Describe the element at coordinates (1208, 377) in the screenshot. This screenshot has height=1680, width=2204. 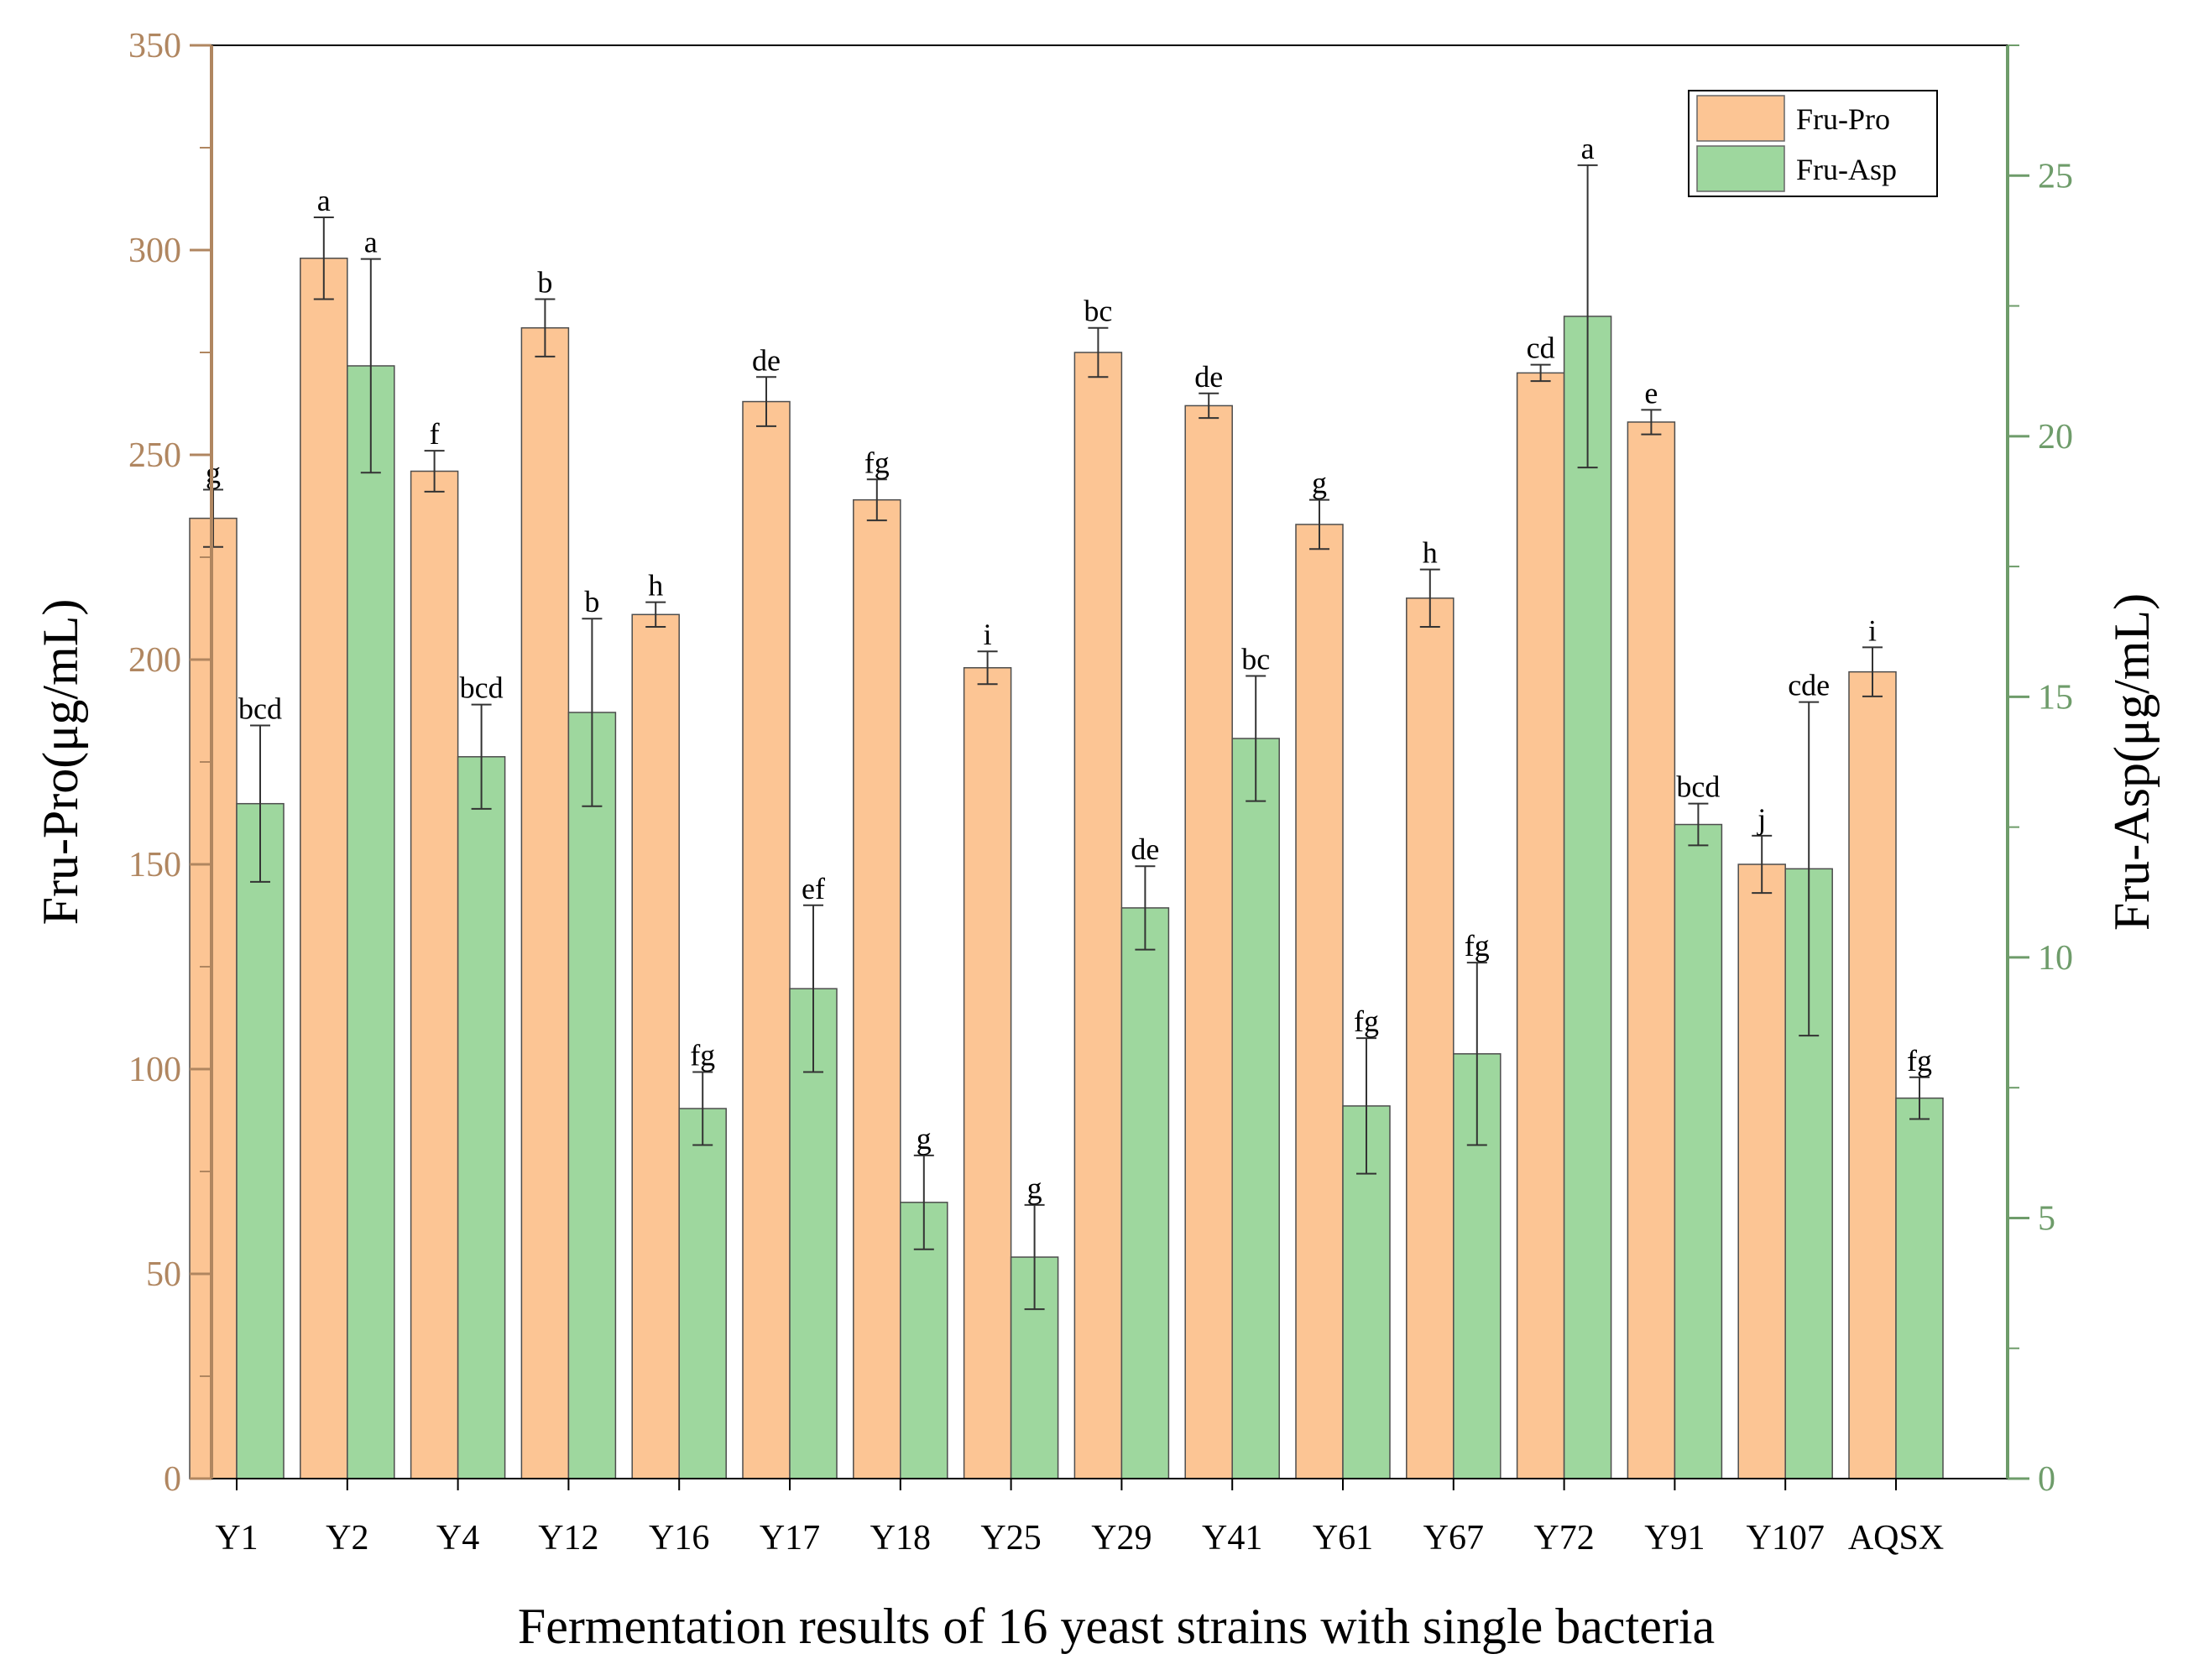
I see `sig-letter-fru-pro-y41: de` at that location.